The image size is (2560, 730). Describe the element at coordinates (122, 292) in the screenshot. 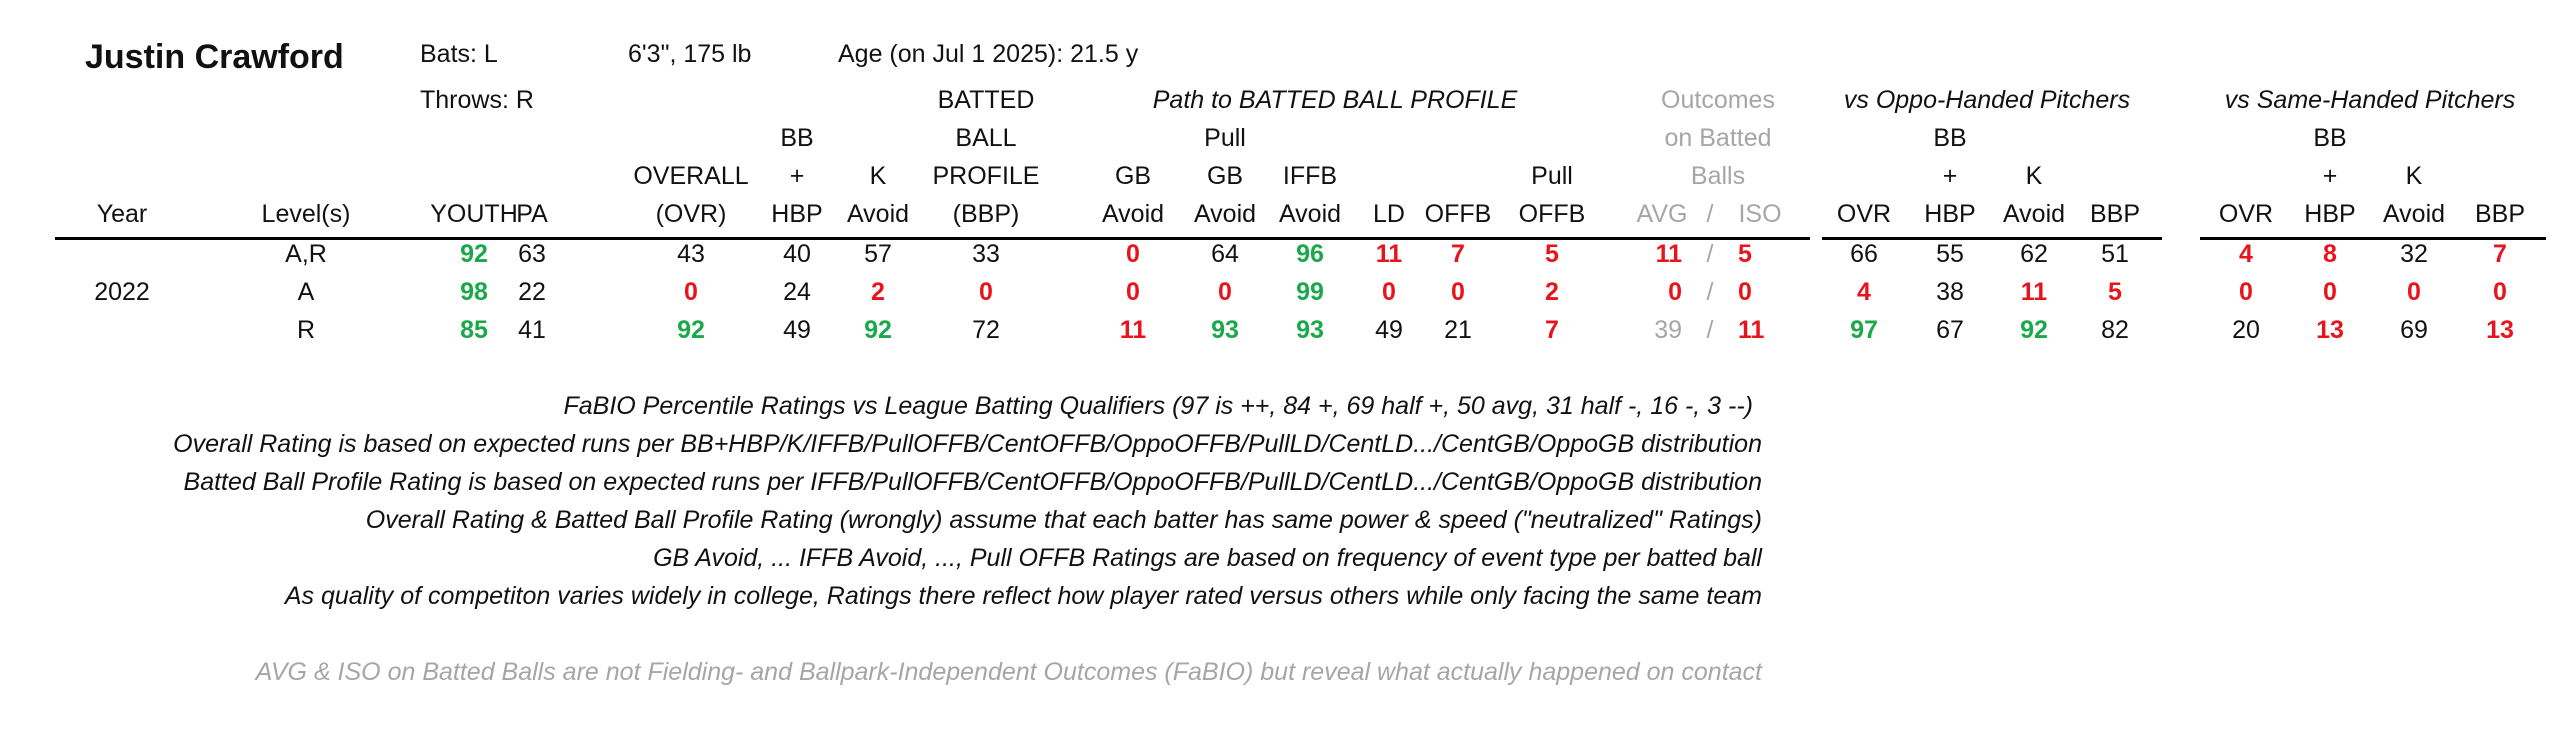

I see `cell-year: 2022` at that location.